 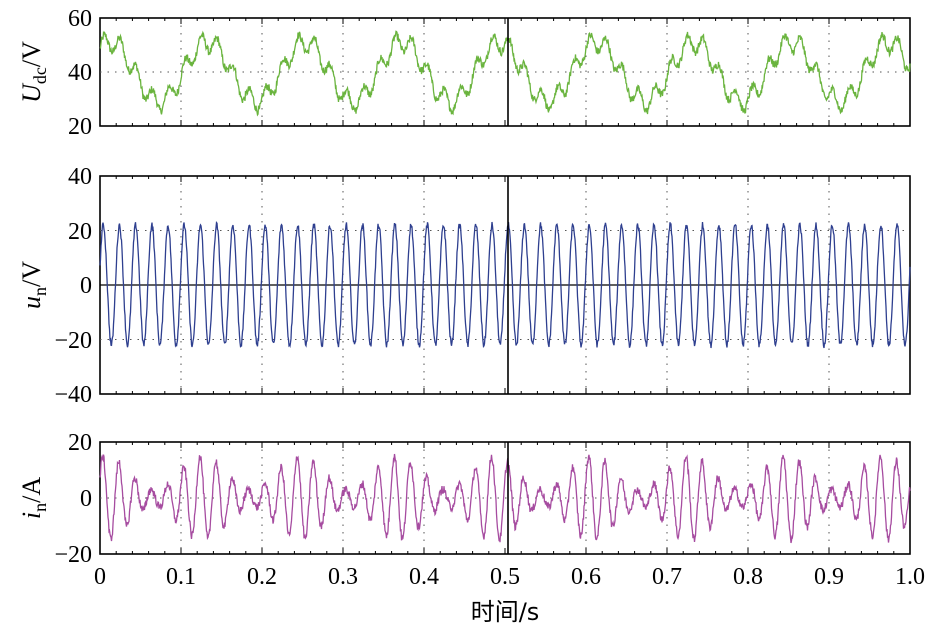 What do you see at coordinates (73, 395) in the screenshot?
I see `un-ytick-minus40: −40` at bounding box center [73, 395].